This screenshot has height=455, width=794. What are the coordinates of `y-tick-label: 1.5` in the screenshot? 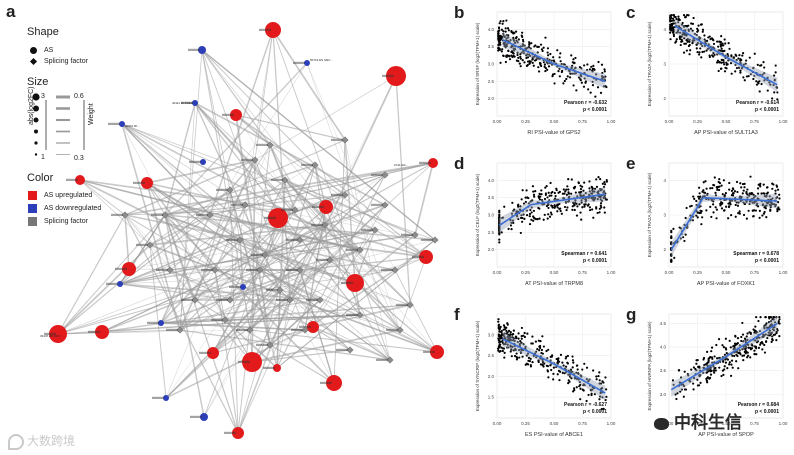 It's located at (491, 397).